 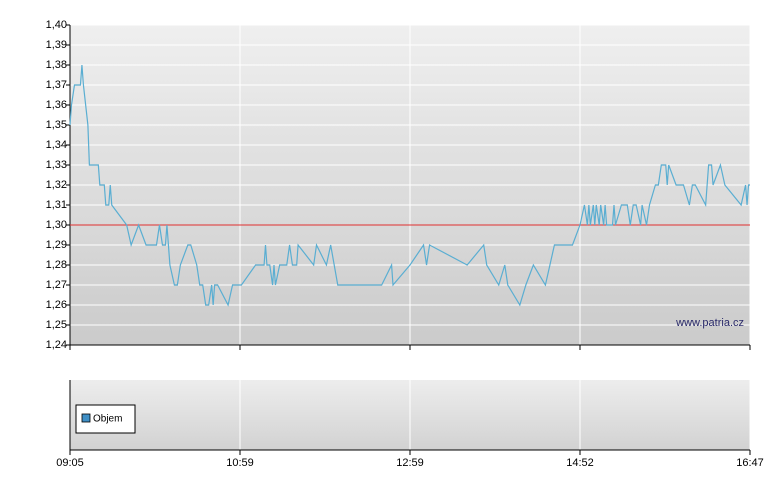 What do you see at coordinates (709, 323) in the screenshot?
I see `watermark: www.patria.cz` at bounding box center [709, 323].